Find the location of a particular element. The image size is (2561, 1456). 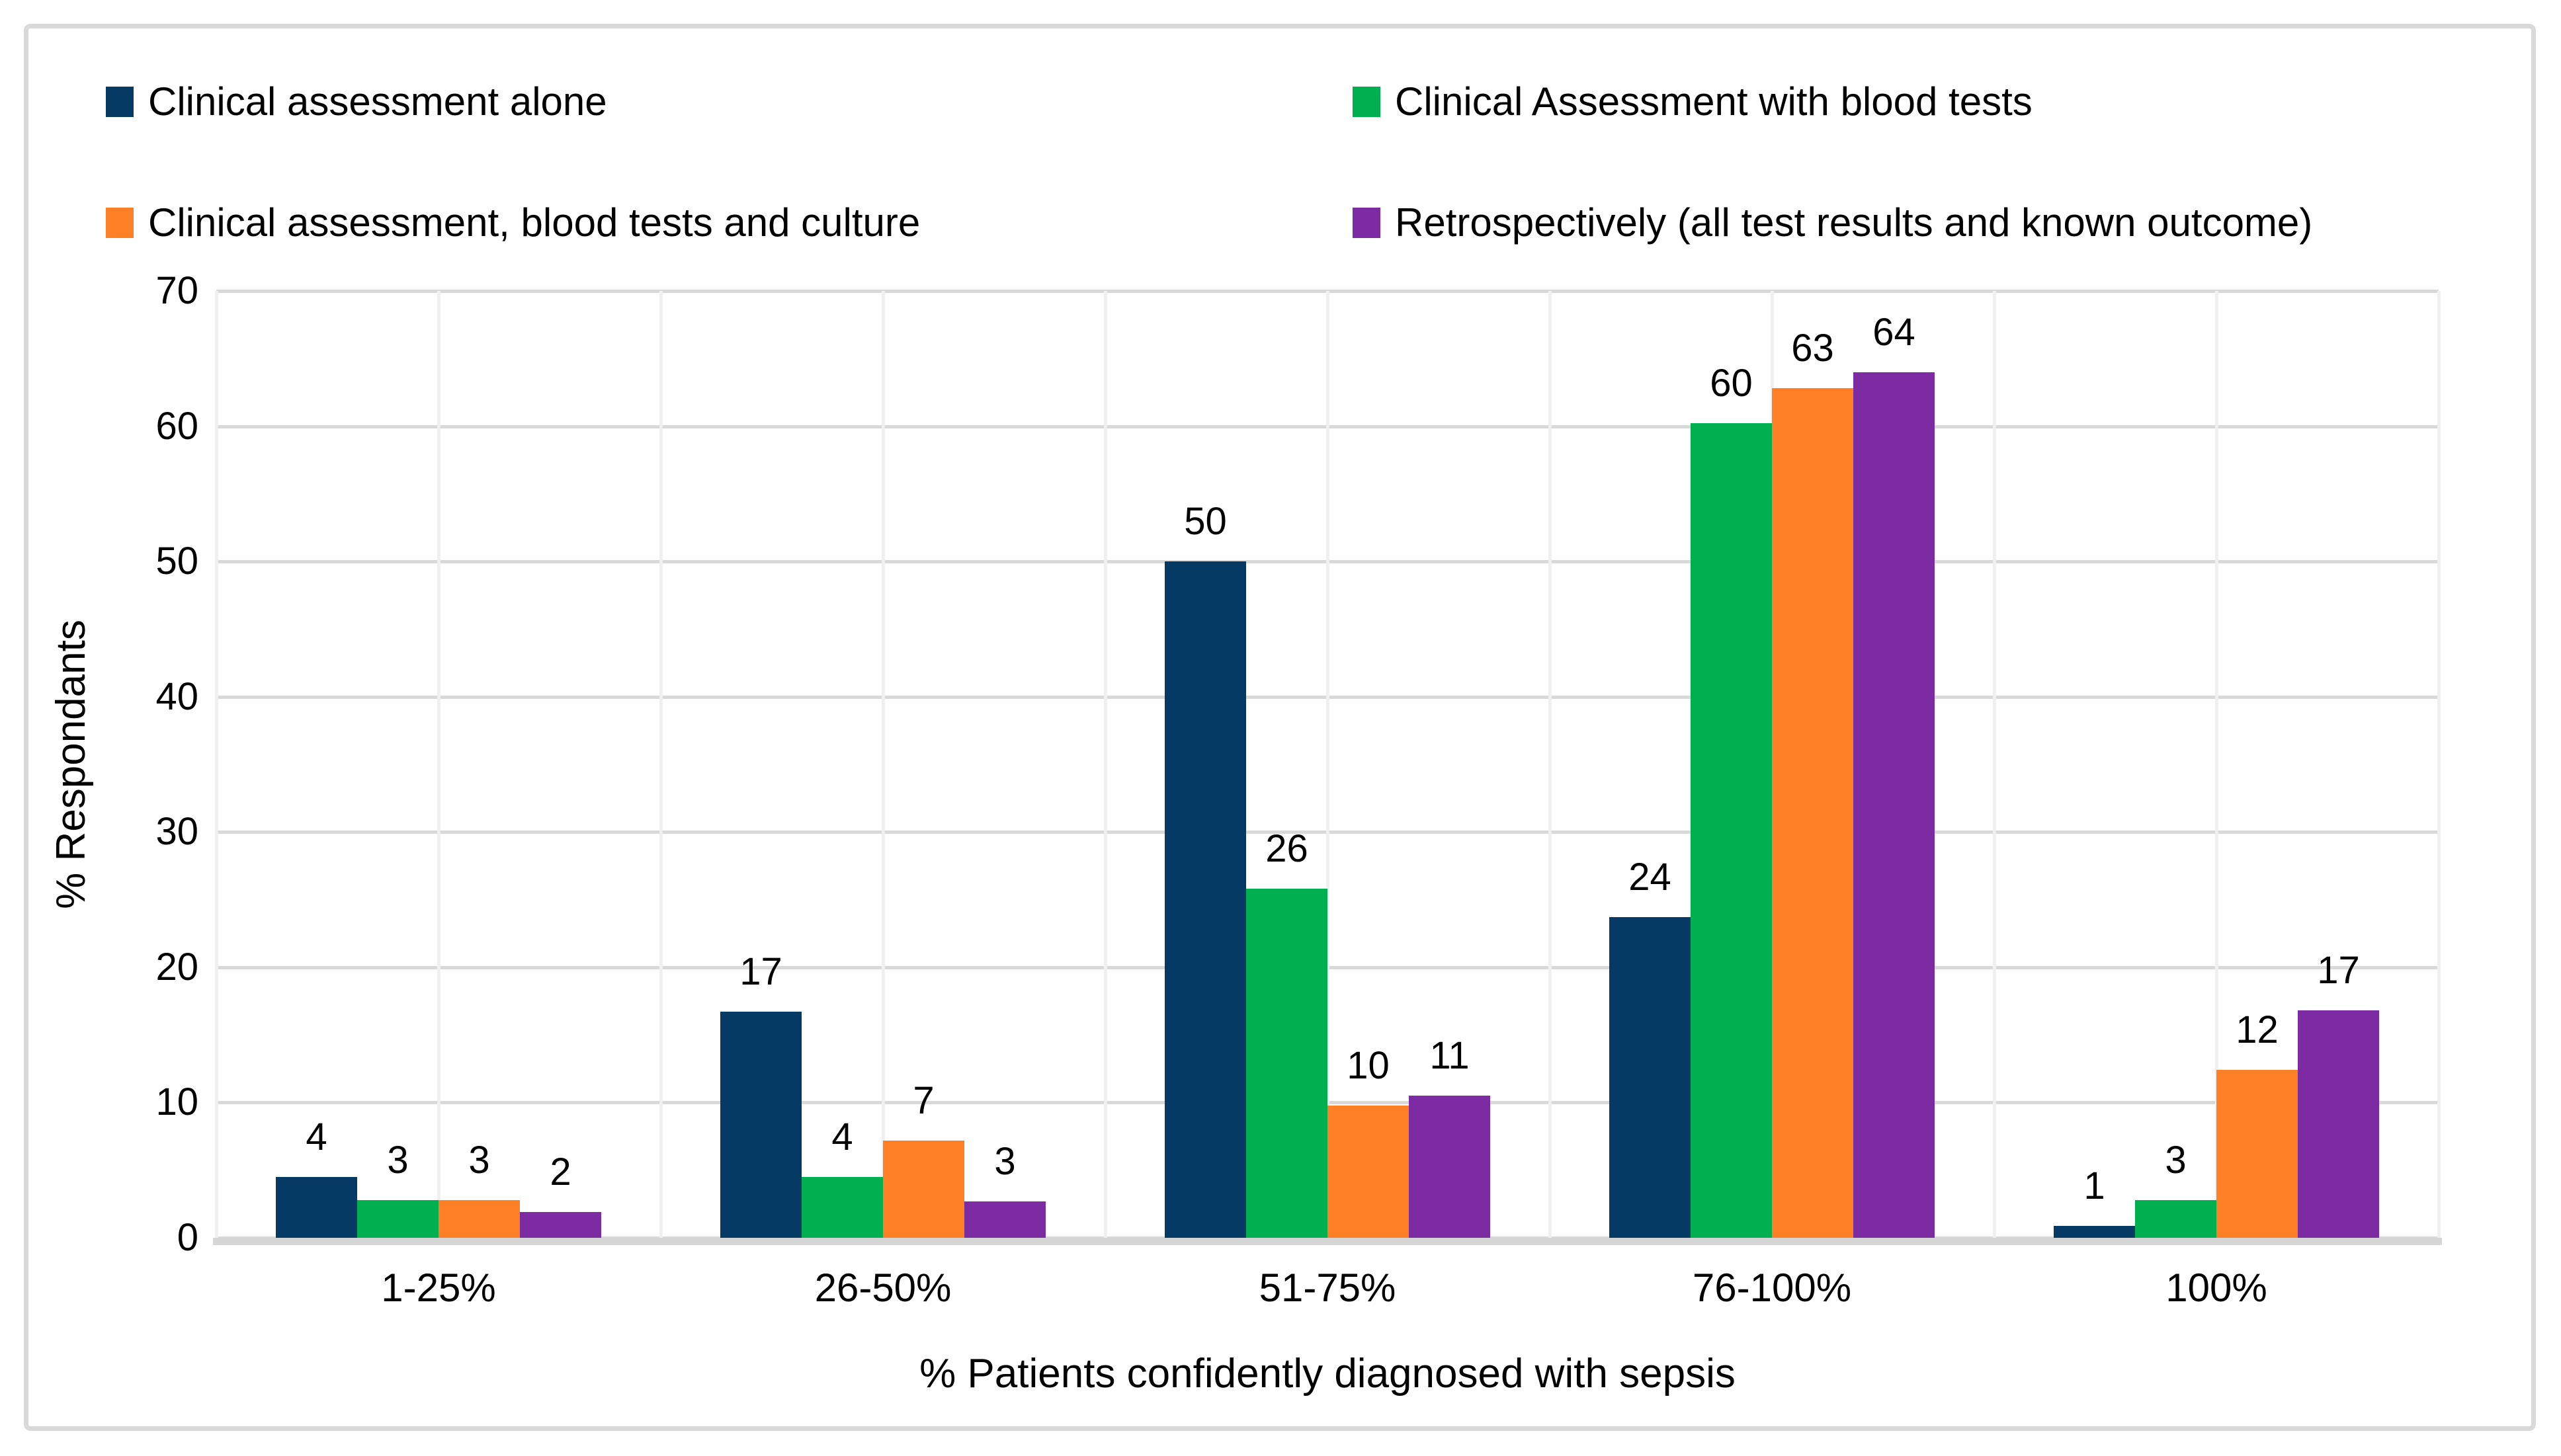

bar-value-label: 7 is located at coordinates (924, 1100).